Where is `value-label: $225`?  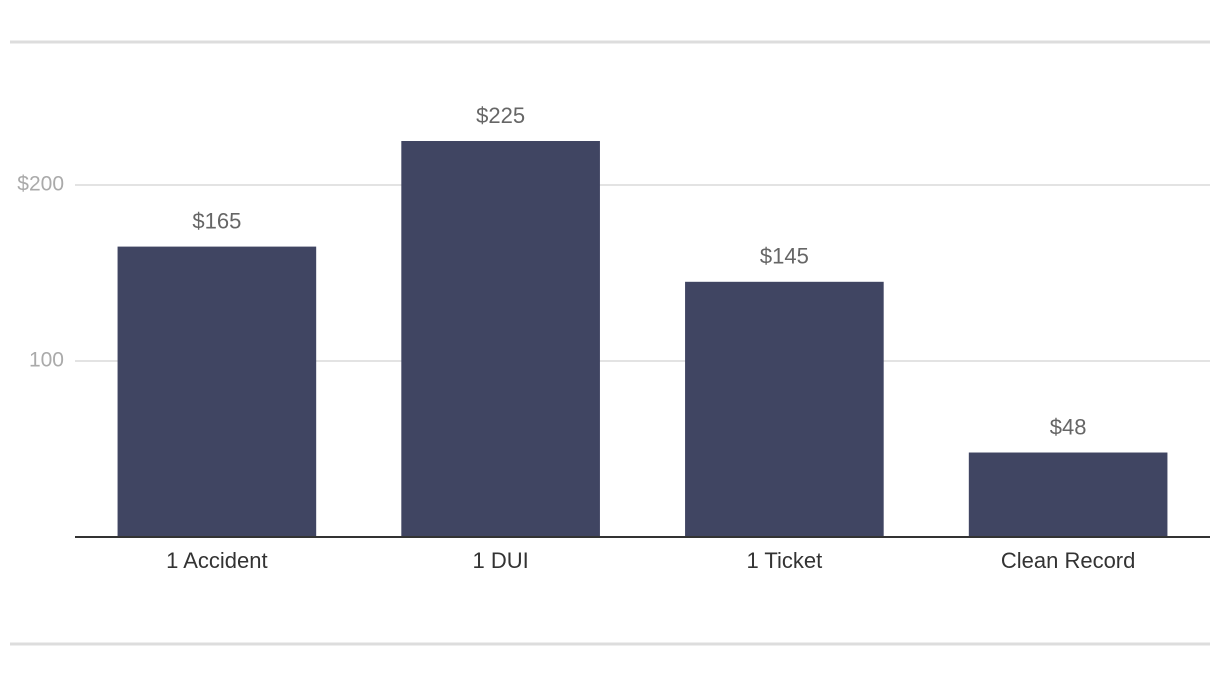
value-label: $225 is located at coordinates (500, 115).